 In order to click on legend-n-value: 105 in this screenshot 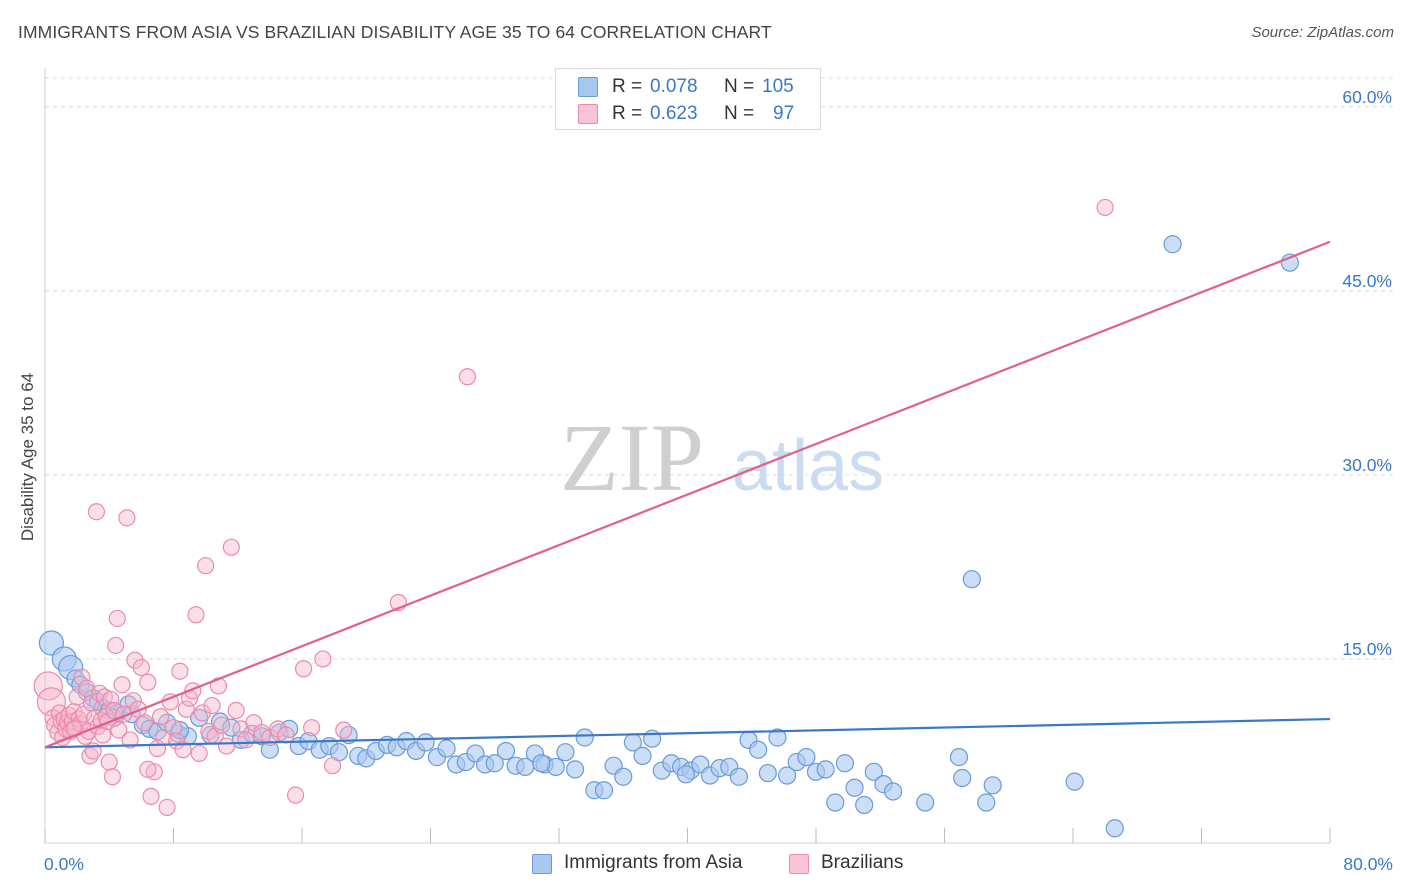, I will do `click(778, 86)`.